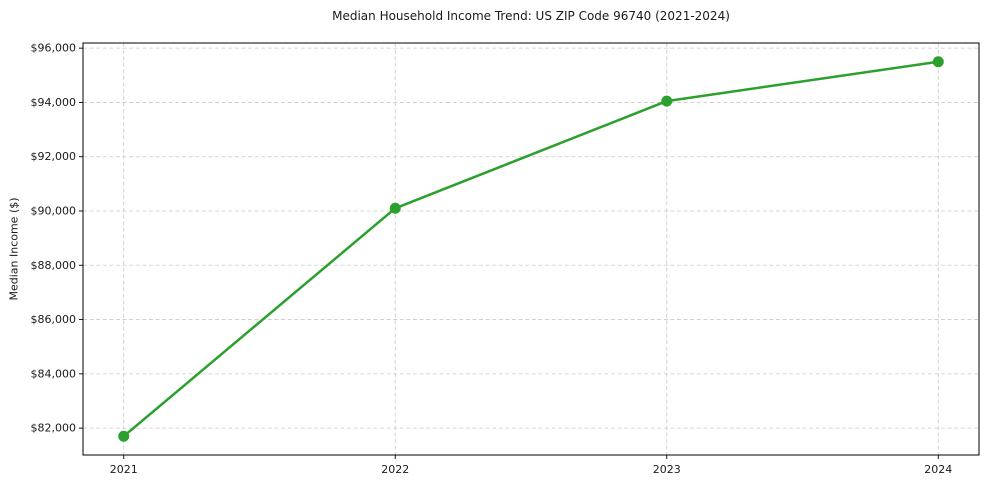  Describe the element at coordinates (54, 156) in the screenshot. I see `y-tick-label: $92,000` at that location.